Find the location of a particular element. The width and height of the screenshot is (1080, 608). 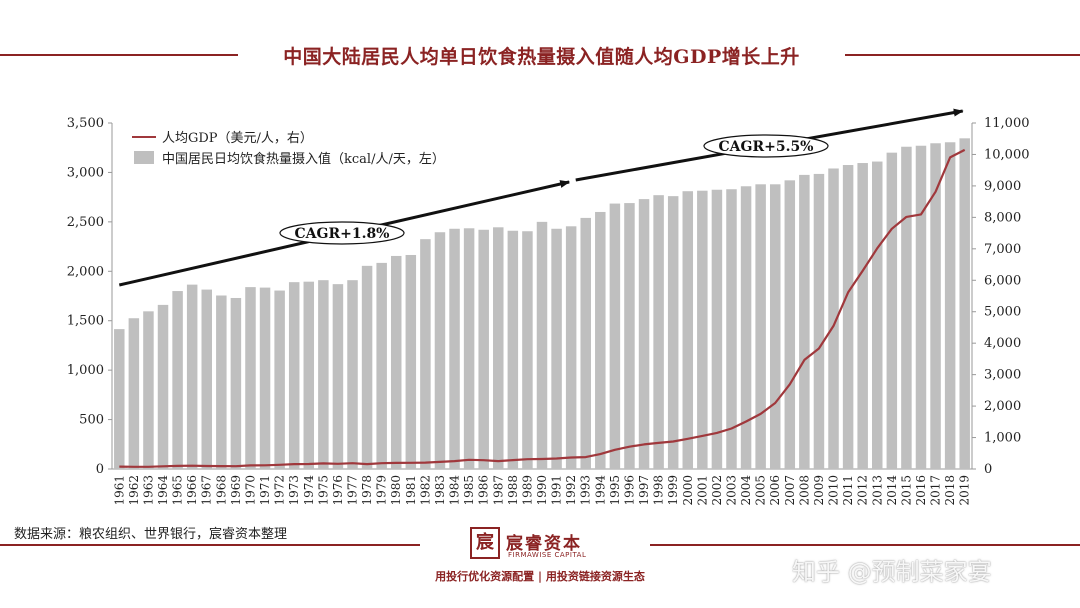

y-right-tick-label: 3,000 is located at coordinates (1002, 375).